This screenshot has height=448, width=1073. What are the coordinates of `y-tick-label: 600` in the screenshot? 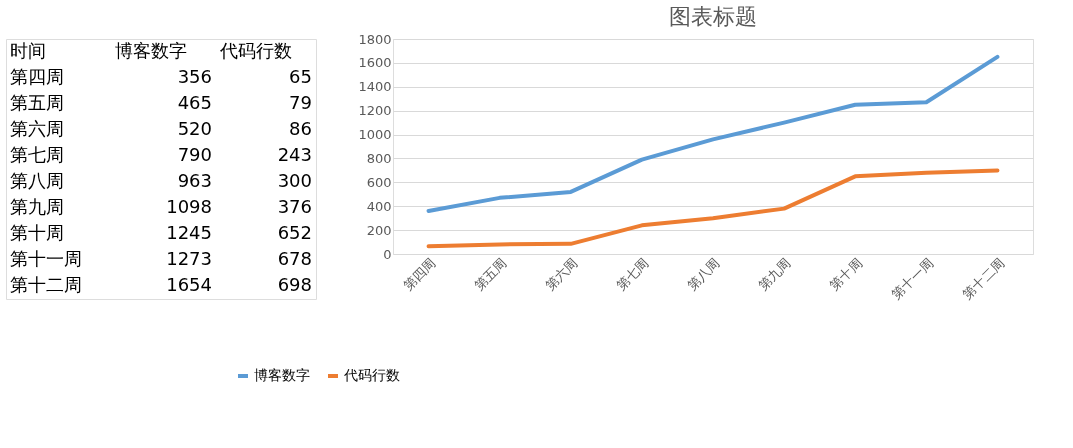 It's located at (379, 182).